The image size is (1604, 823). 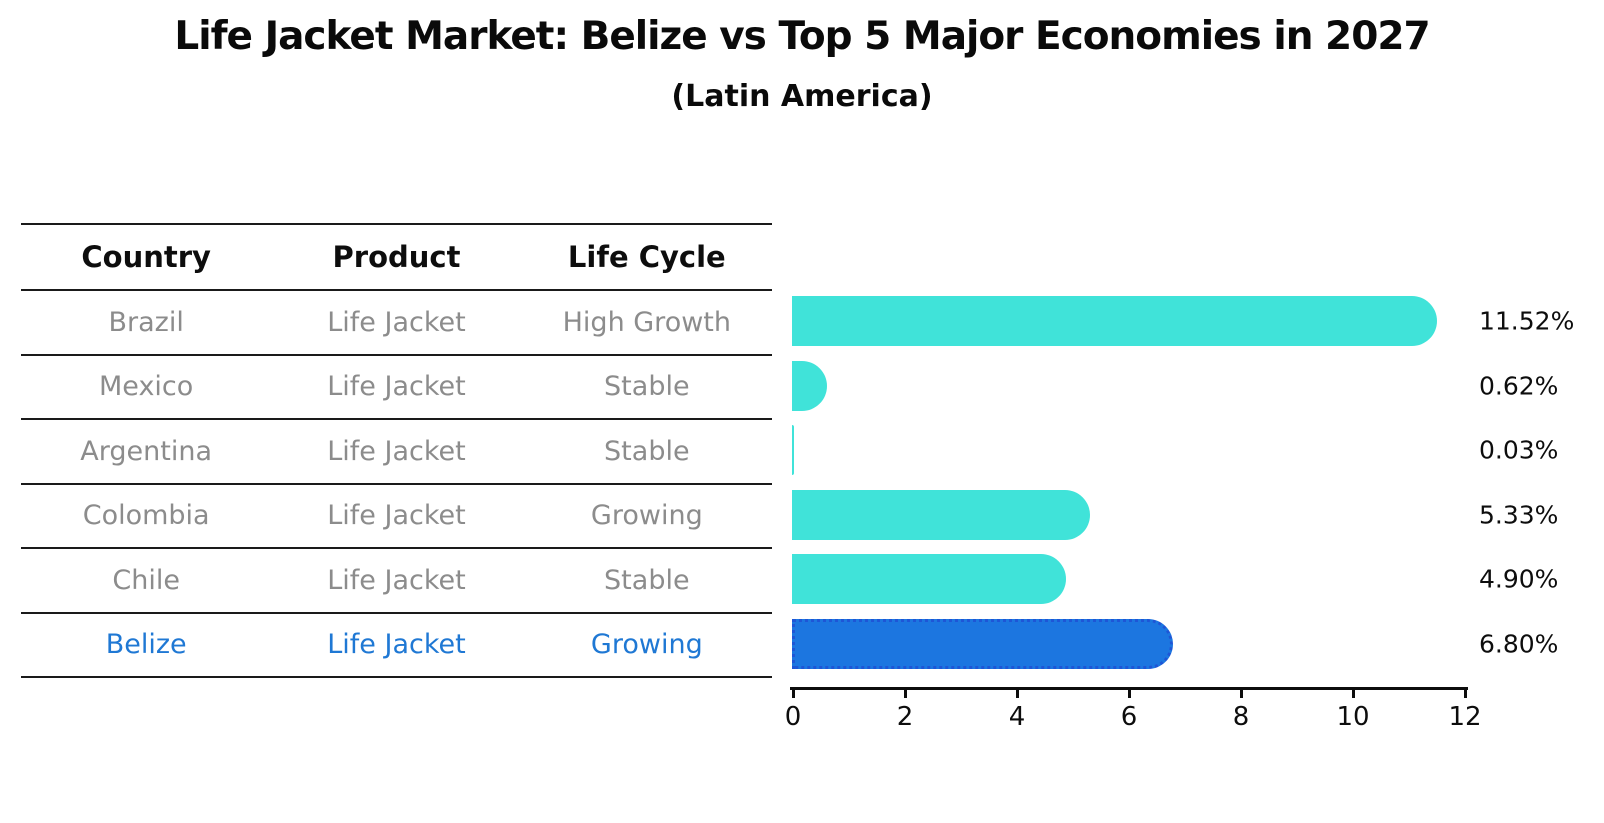 I want to click on x-tick-label: 2, so click(x=905, y=717).